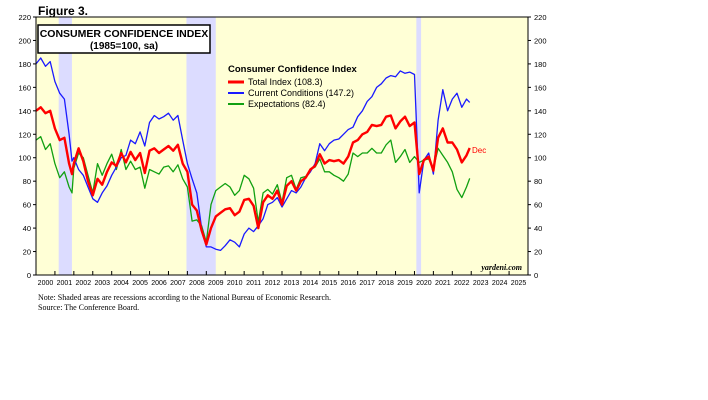 This screenshot has height=400, width=708. I want to click on y-tick-label-right: 0, so click(536, 275).